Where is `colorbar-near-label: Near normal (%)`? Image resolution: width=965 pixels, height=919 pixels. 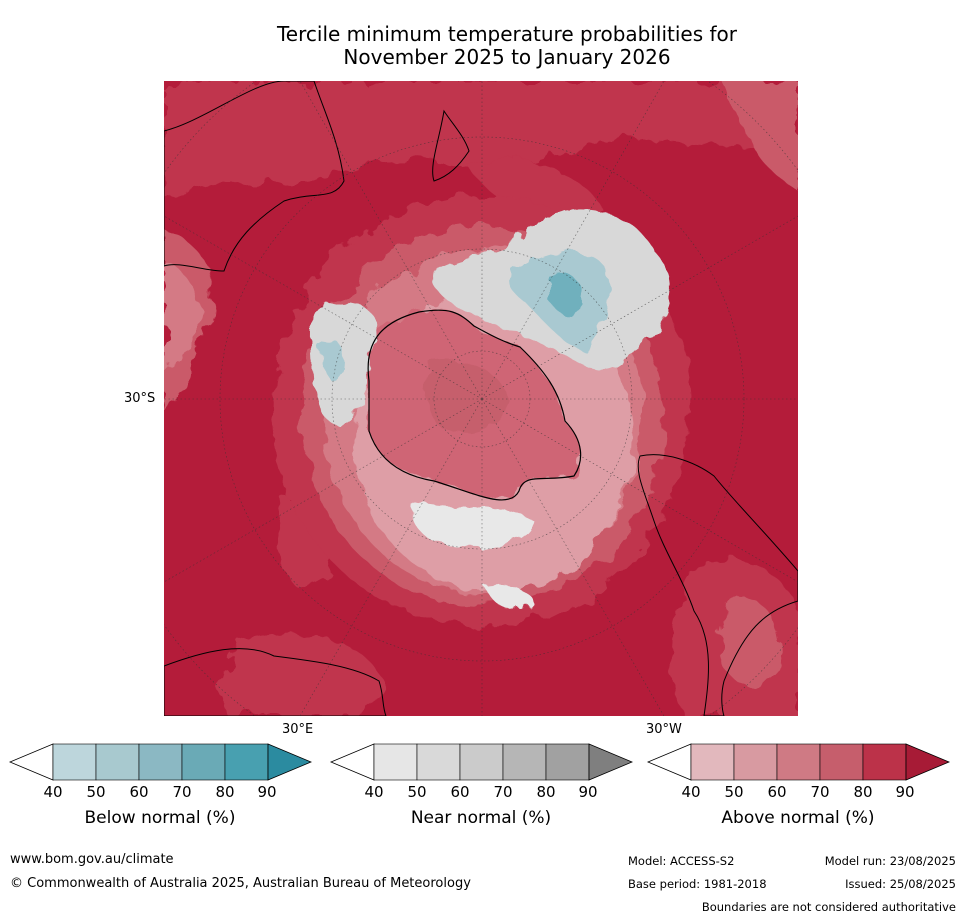 colorbar-near-label: Near normal (%) is located at coordinates (481, 818).